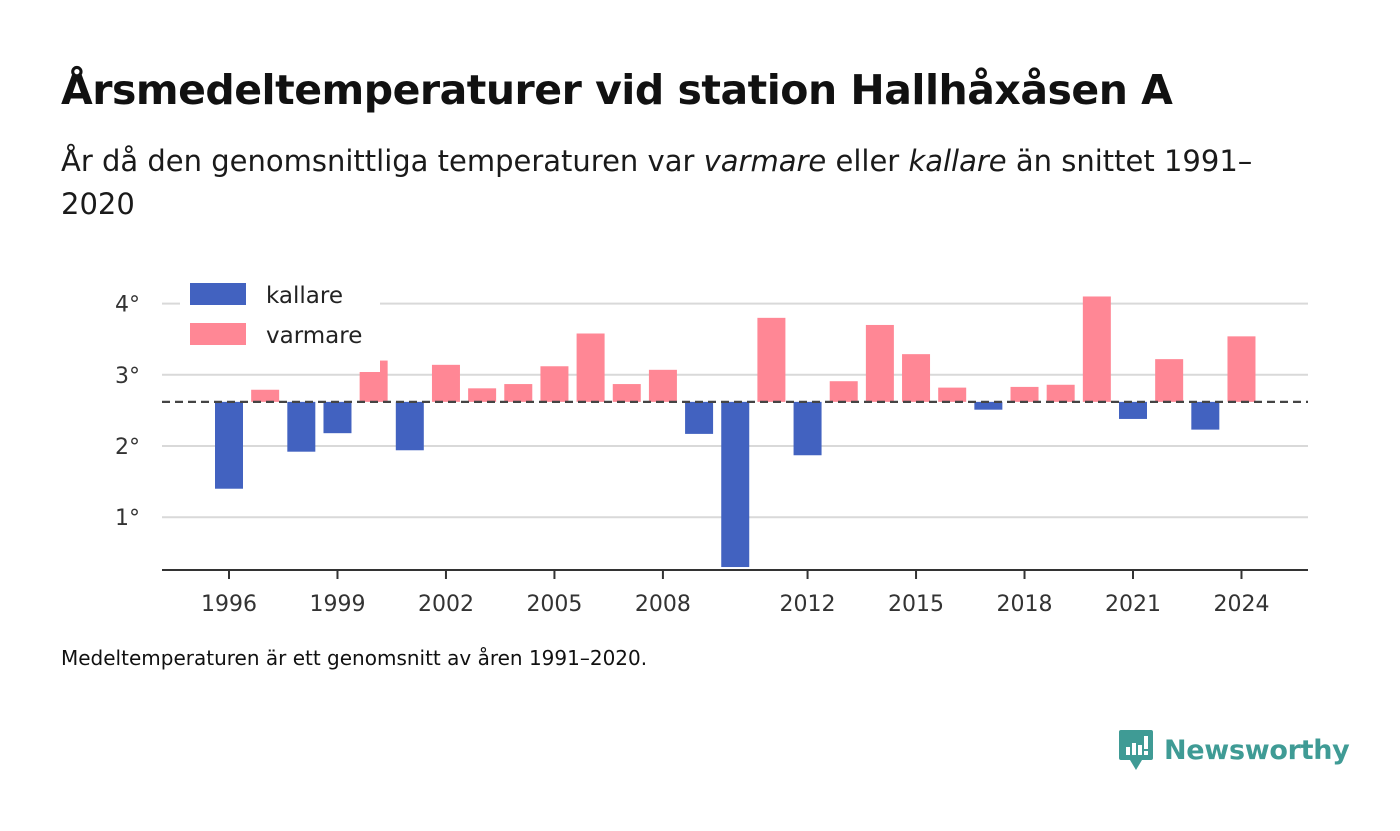  I want to click on legend-label-warm: varmare, so click(314, 336).